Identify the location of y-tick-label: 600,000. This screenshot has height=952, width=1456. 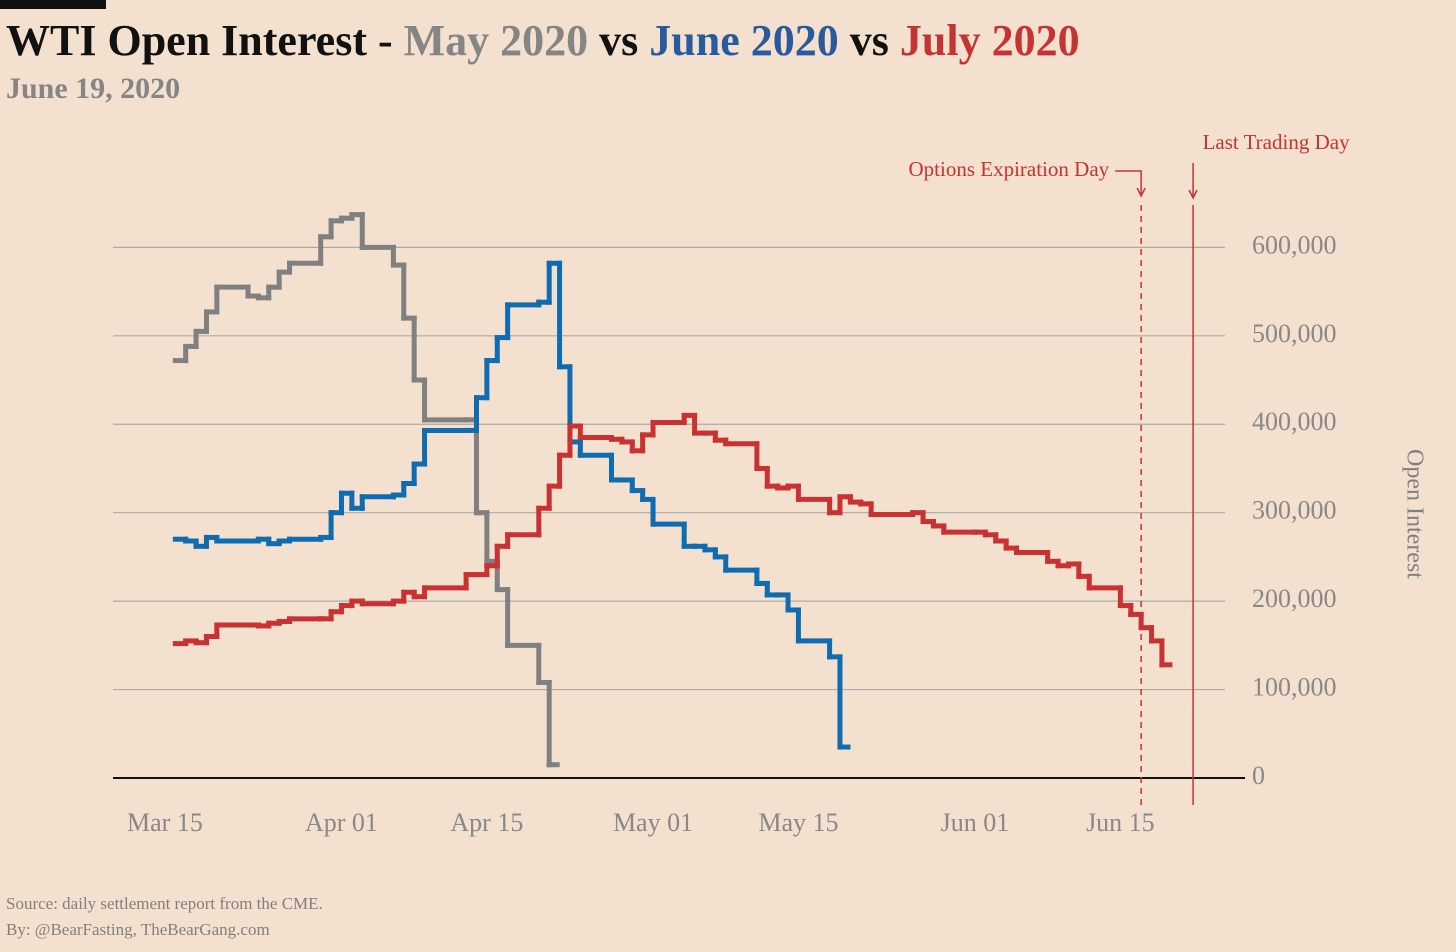
(1294, 244).